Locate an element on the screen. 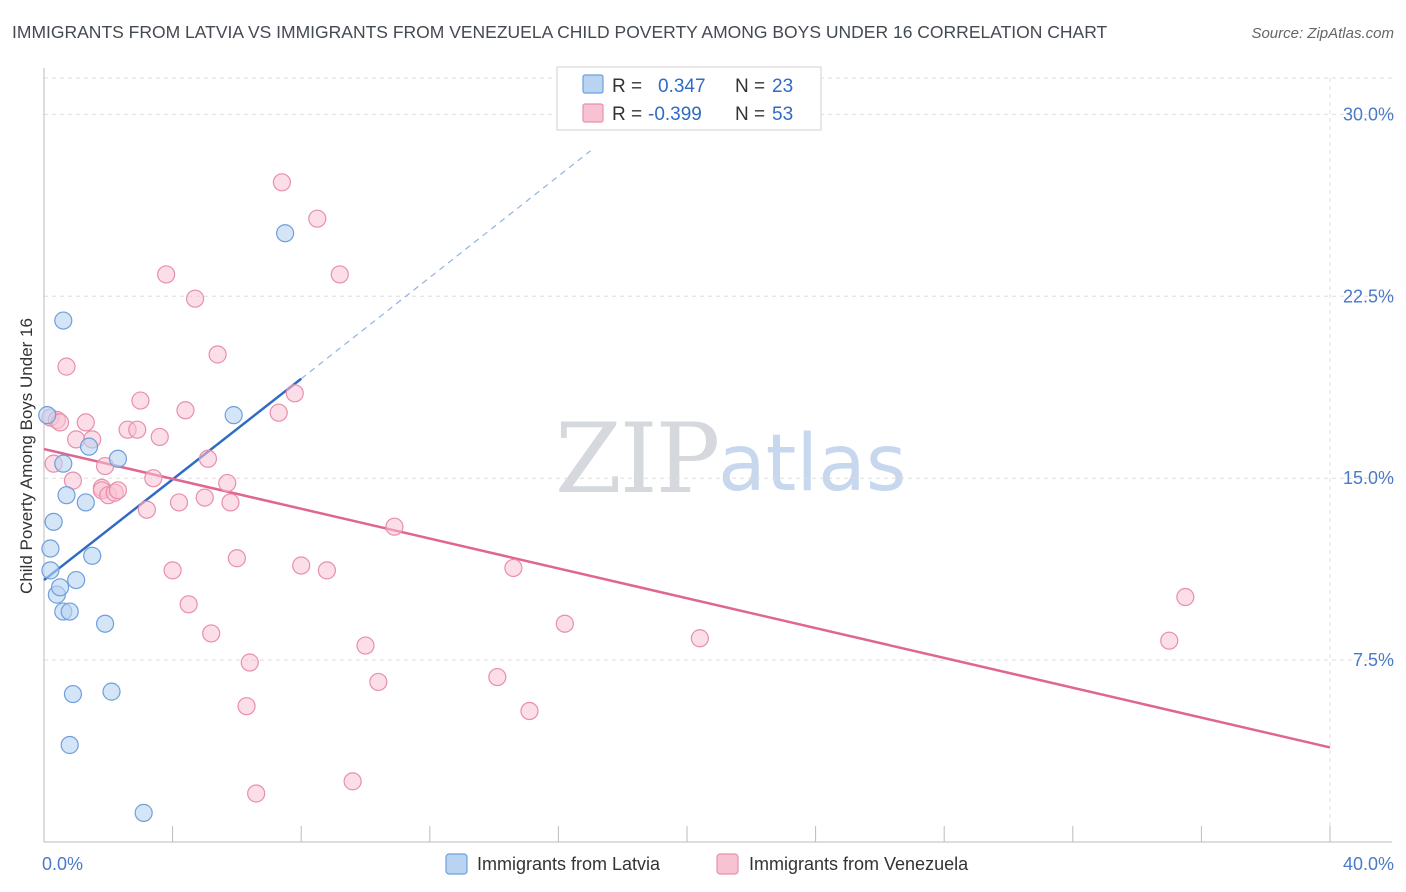 Image resolution: width=1406 pixels, height=892 pixels. y-tick-label-3: 30.0% is located at coordinates (1368, 114).